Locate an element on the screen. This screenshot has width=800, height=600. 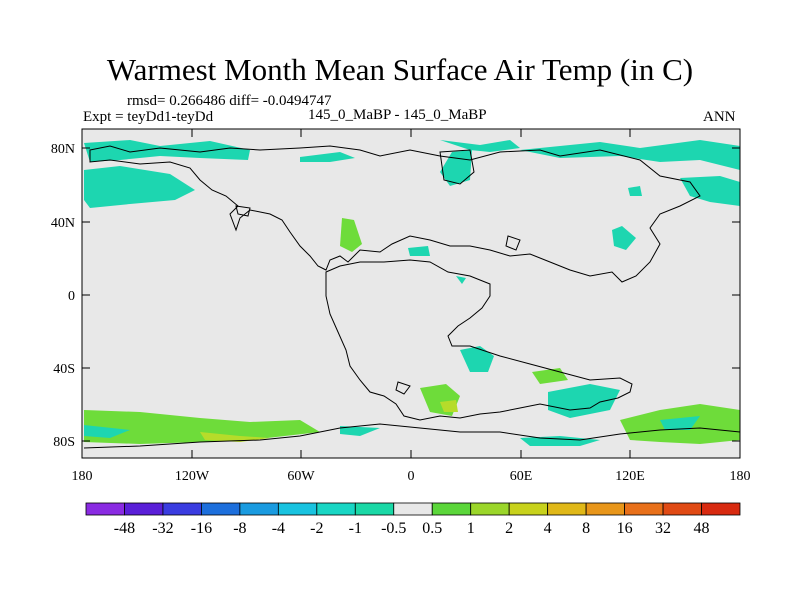
pacific-cyan-dot is located at coordinates (635, 191).